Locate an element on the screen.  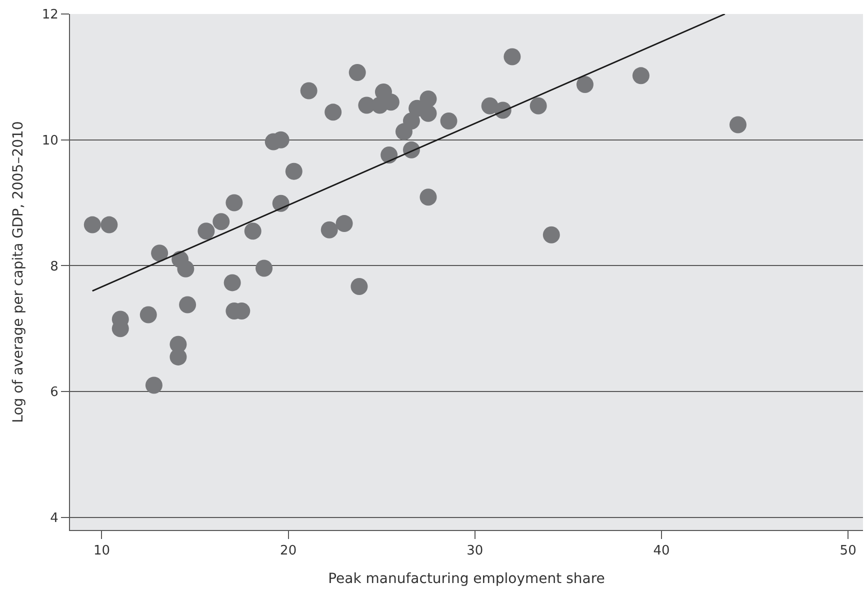
y-tick-label: 6 is located at coordinates (54, 392).